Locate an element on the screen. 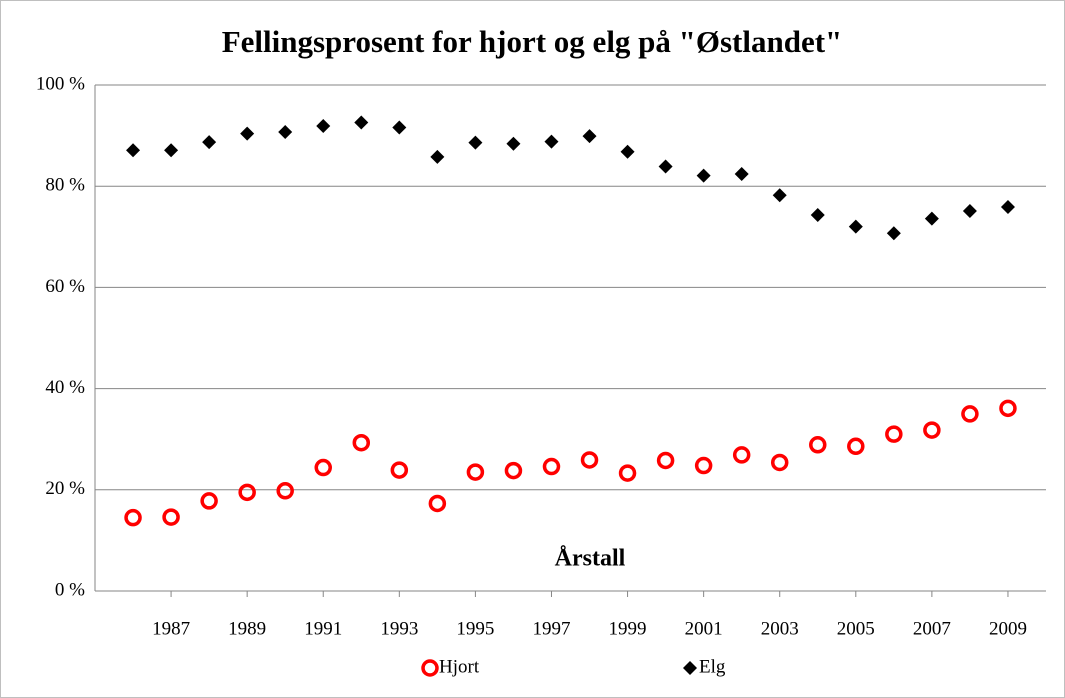 The height and width of the screenshot is (698, 1065). y-tick-label: 80 % is located at coordinates (65, 185).